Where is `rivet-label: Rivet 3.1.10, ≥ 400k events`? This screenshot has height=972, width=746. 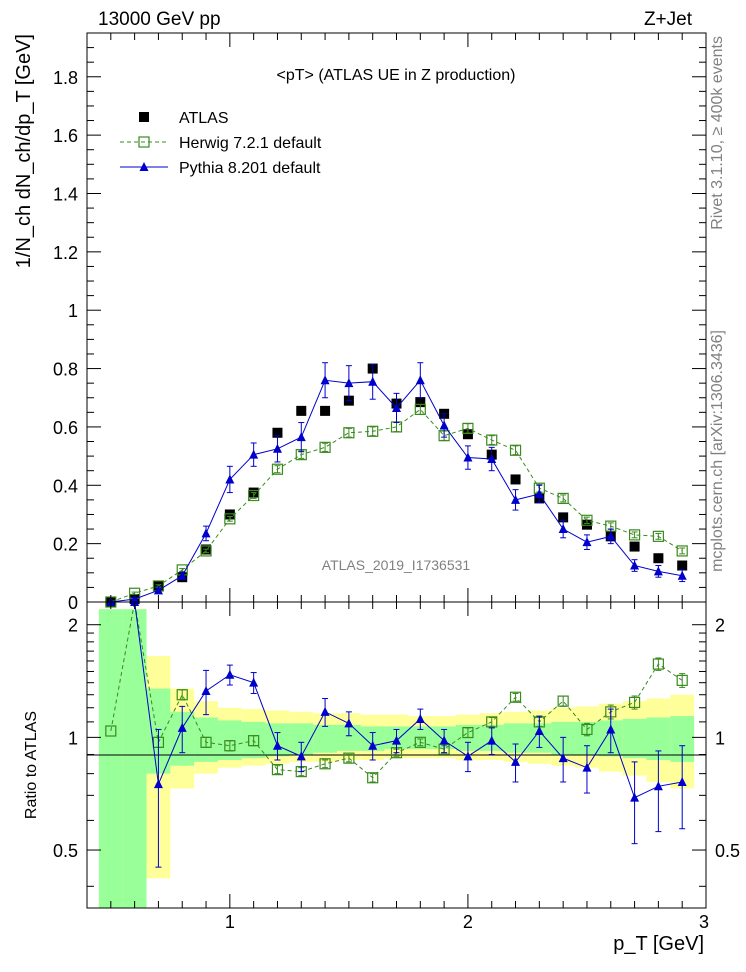
rivet-label: Rivet 3.1.10, ≥ 400k events is located at coordinates (717, 133).